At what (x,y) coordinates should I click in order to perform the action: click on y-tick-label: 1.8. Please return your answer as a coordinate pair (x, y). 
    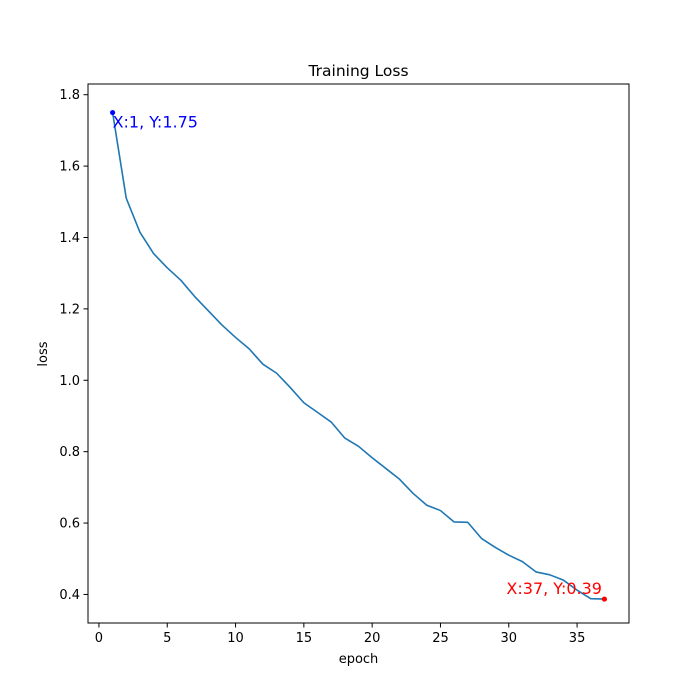
    Looking at the image, I should click on (69, 95).